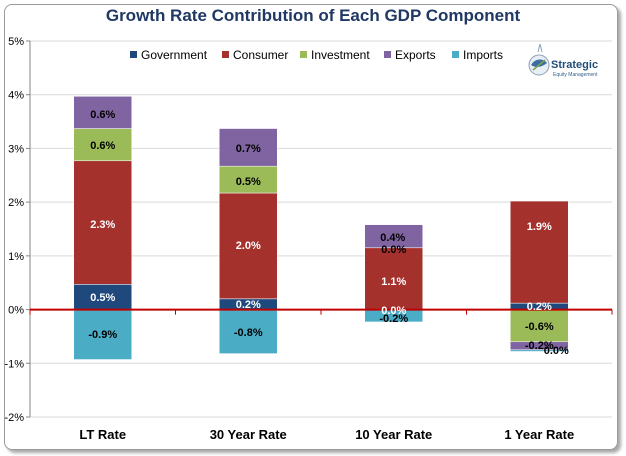  Describe the element at coordinates (539, 434) in the screenshot. I see `x-category-label: 1 Year Rate` at that location.